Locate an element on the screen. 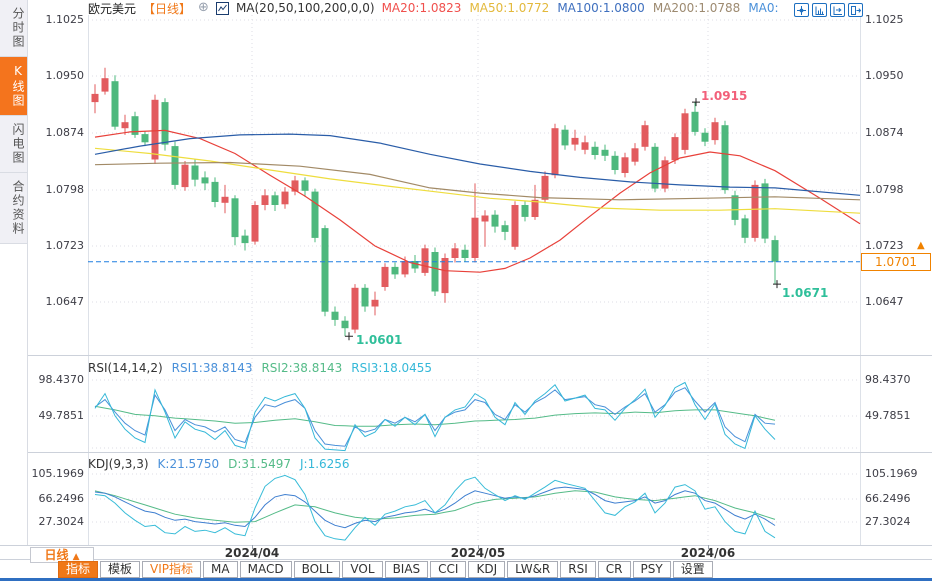 This screenshot has width=932, height=581. add-compare-icon: ⊕ is located at coordinates (203, 7).